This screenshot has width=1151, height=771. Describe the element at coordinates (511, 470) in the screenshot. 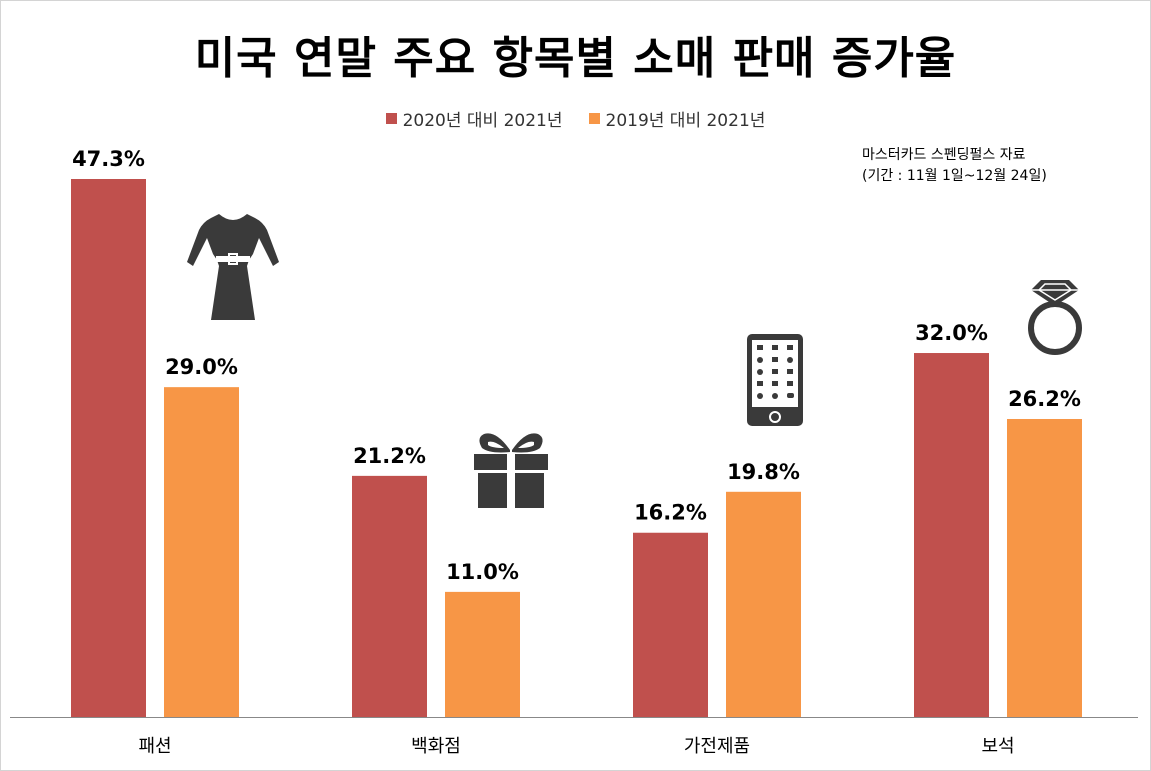

I see `gift-box-icon` at that location.